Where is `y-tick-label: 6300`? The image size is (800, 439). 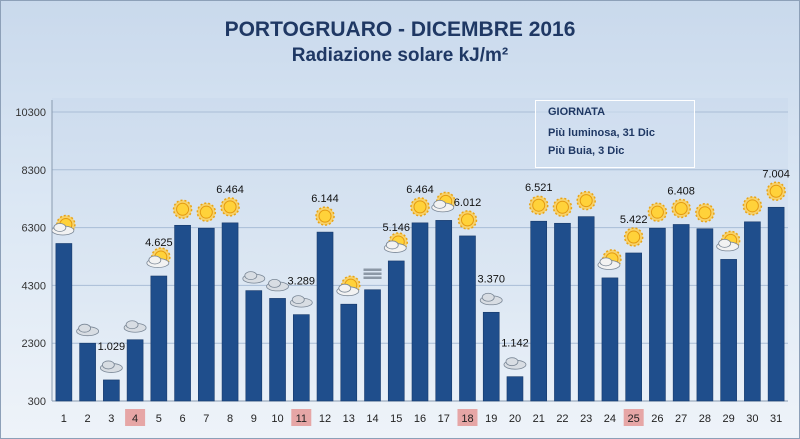 y-tick-label: 6300 is located at coordinates (34, 229).